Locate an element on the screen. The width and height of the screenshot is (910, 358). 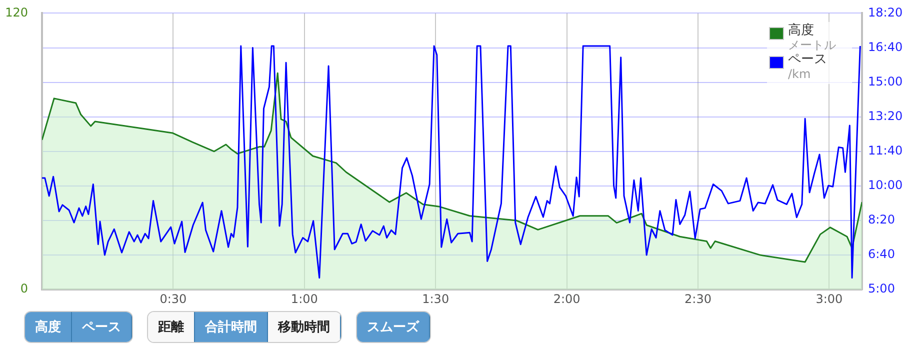
y2-tick-label: 18:20 is located at coordinates (885, 12).